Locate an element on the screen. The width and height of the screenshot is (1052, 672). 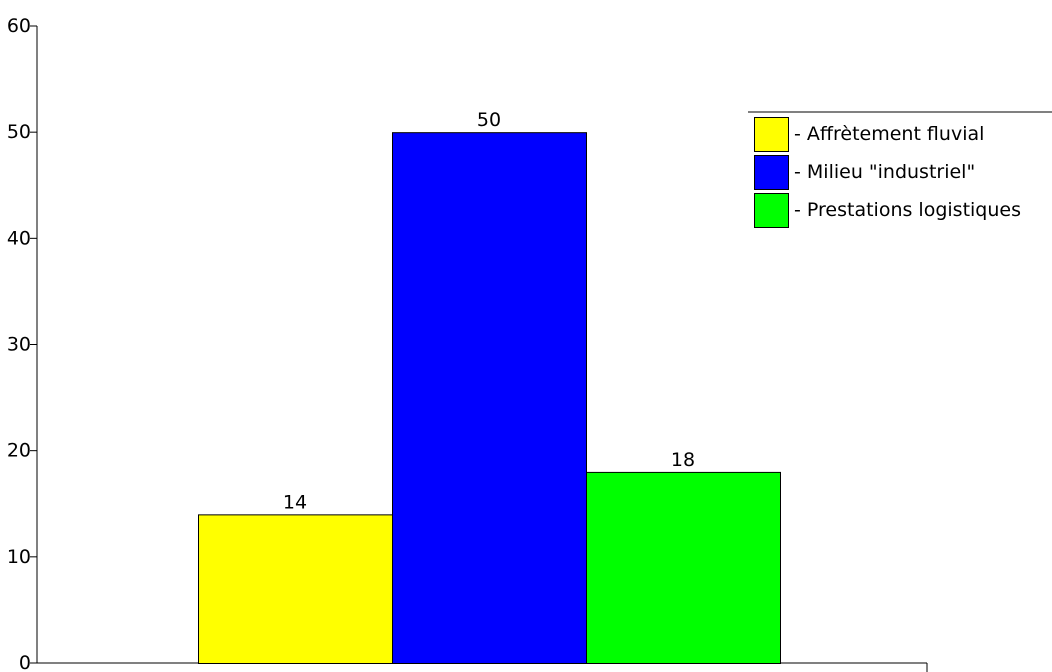
bar-value-label: 18 is located at coordinates (683, 460).